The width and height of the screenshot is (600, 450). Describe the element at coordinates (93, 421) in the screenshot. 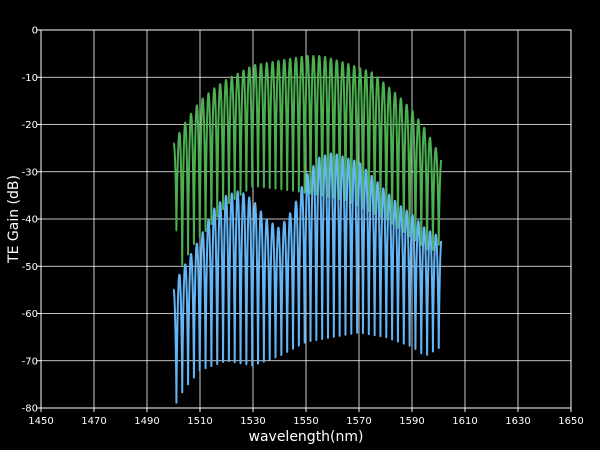

I see `x-tick-label: 1470` at that location.